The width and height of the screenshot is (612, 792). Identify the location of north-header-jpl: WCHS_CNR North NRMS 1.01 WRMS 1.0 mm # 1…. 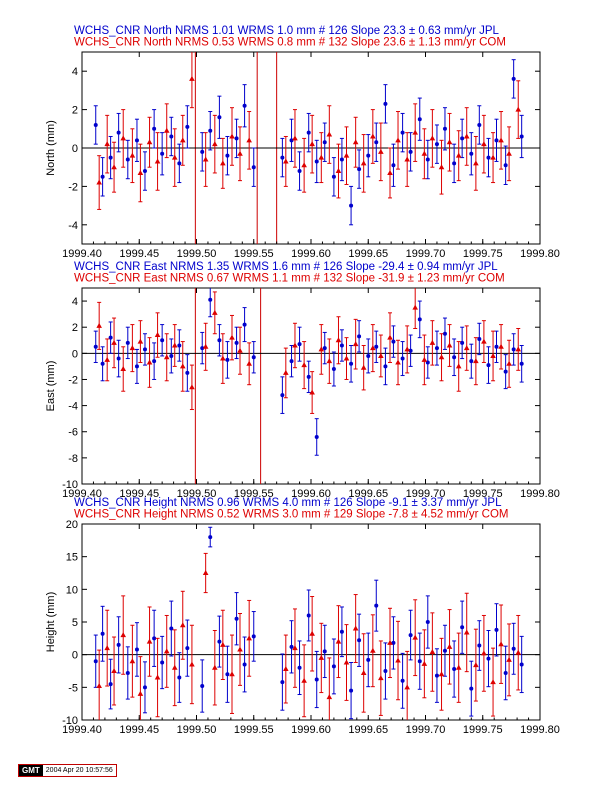
(287, 31).